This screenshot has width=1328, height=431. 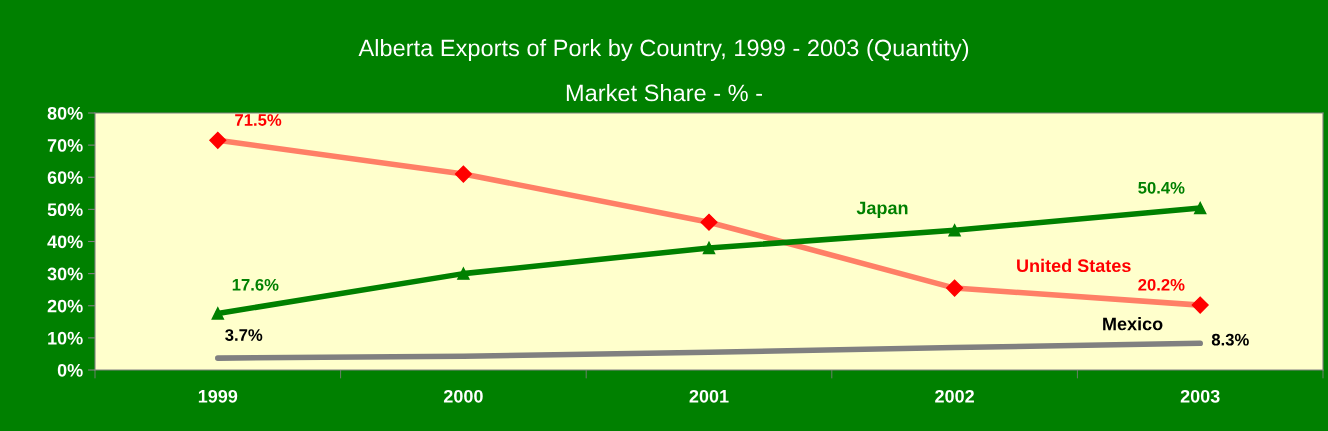 What do you see at coordinates (1230, 339) in the screenshot?
I see `data-label: 8.3%` at bounding box center [1230, 339].